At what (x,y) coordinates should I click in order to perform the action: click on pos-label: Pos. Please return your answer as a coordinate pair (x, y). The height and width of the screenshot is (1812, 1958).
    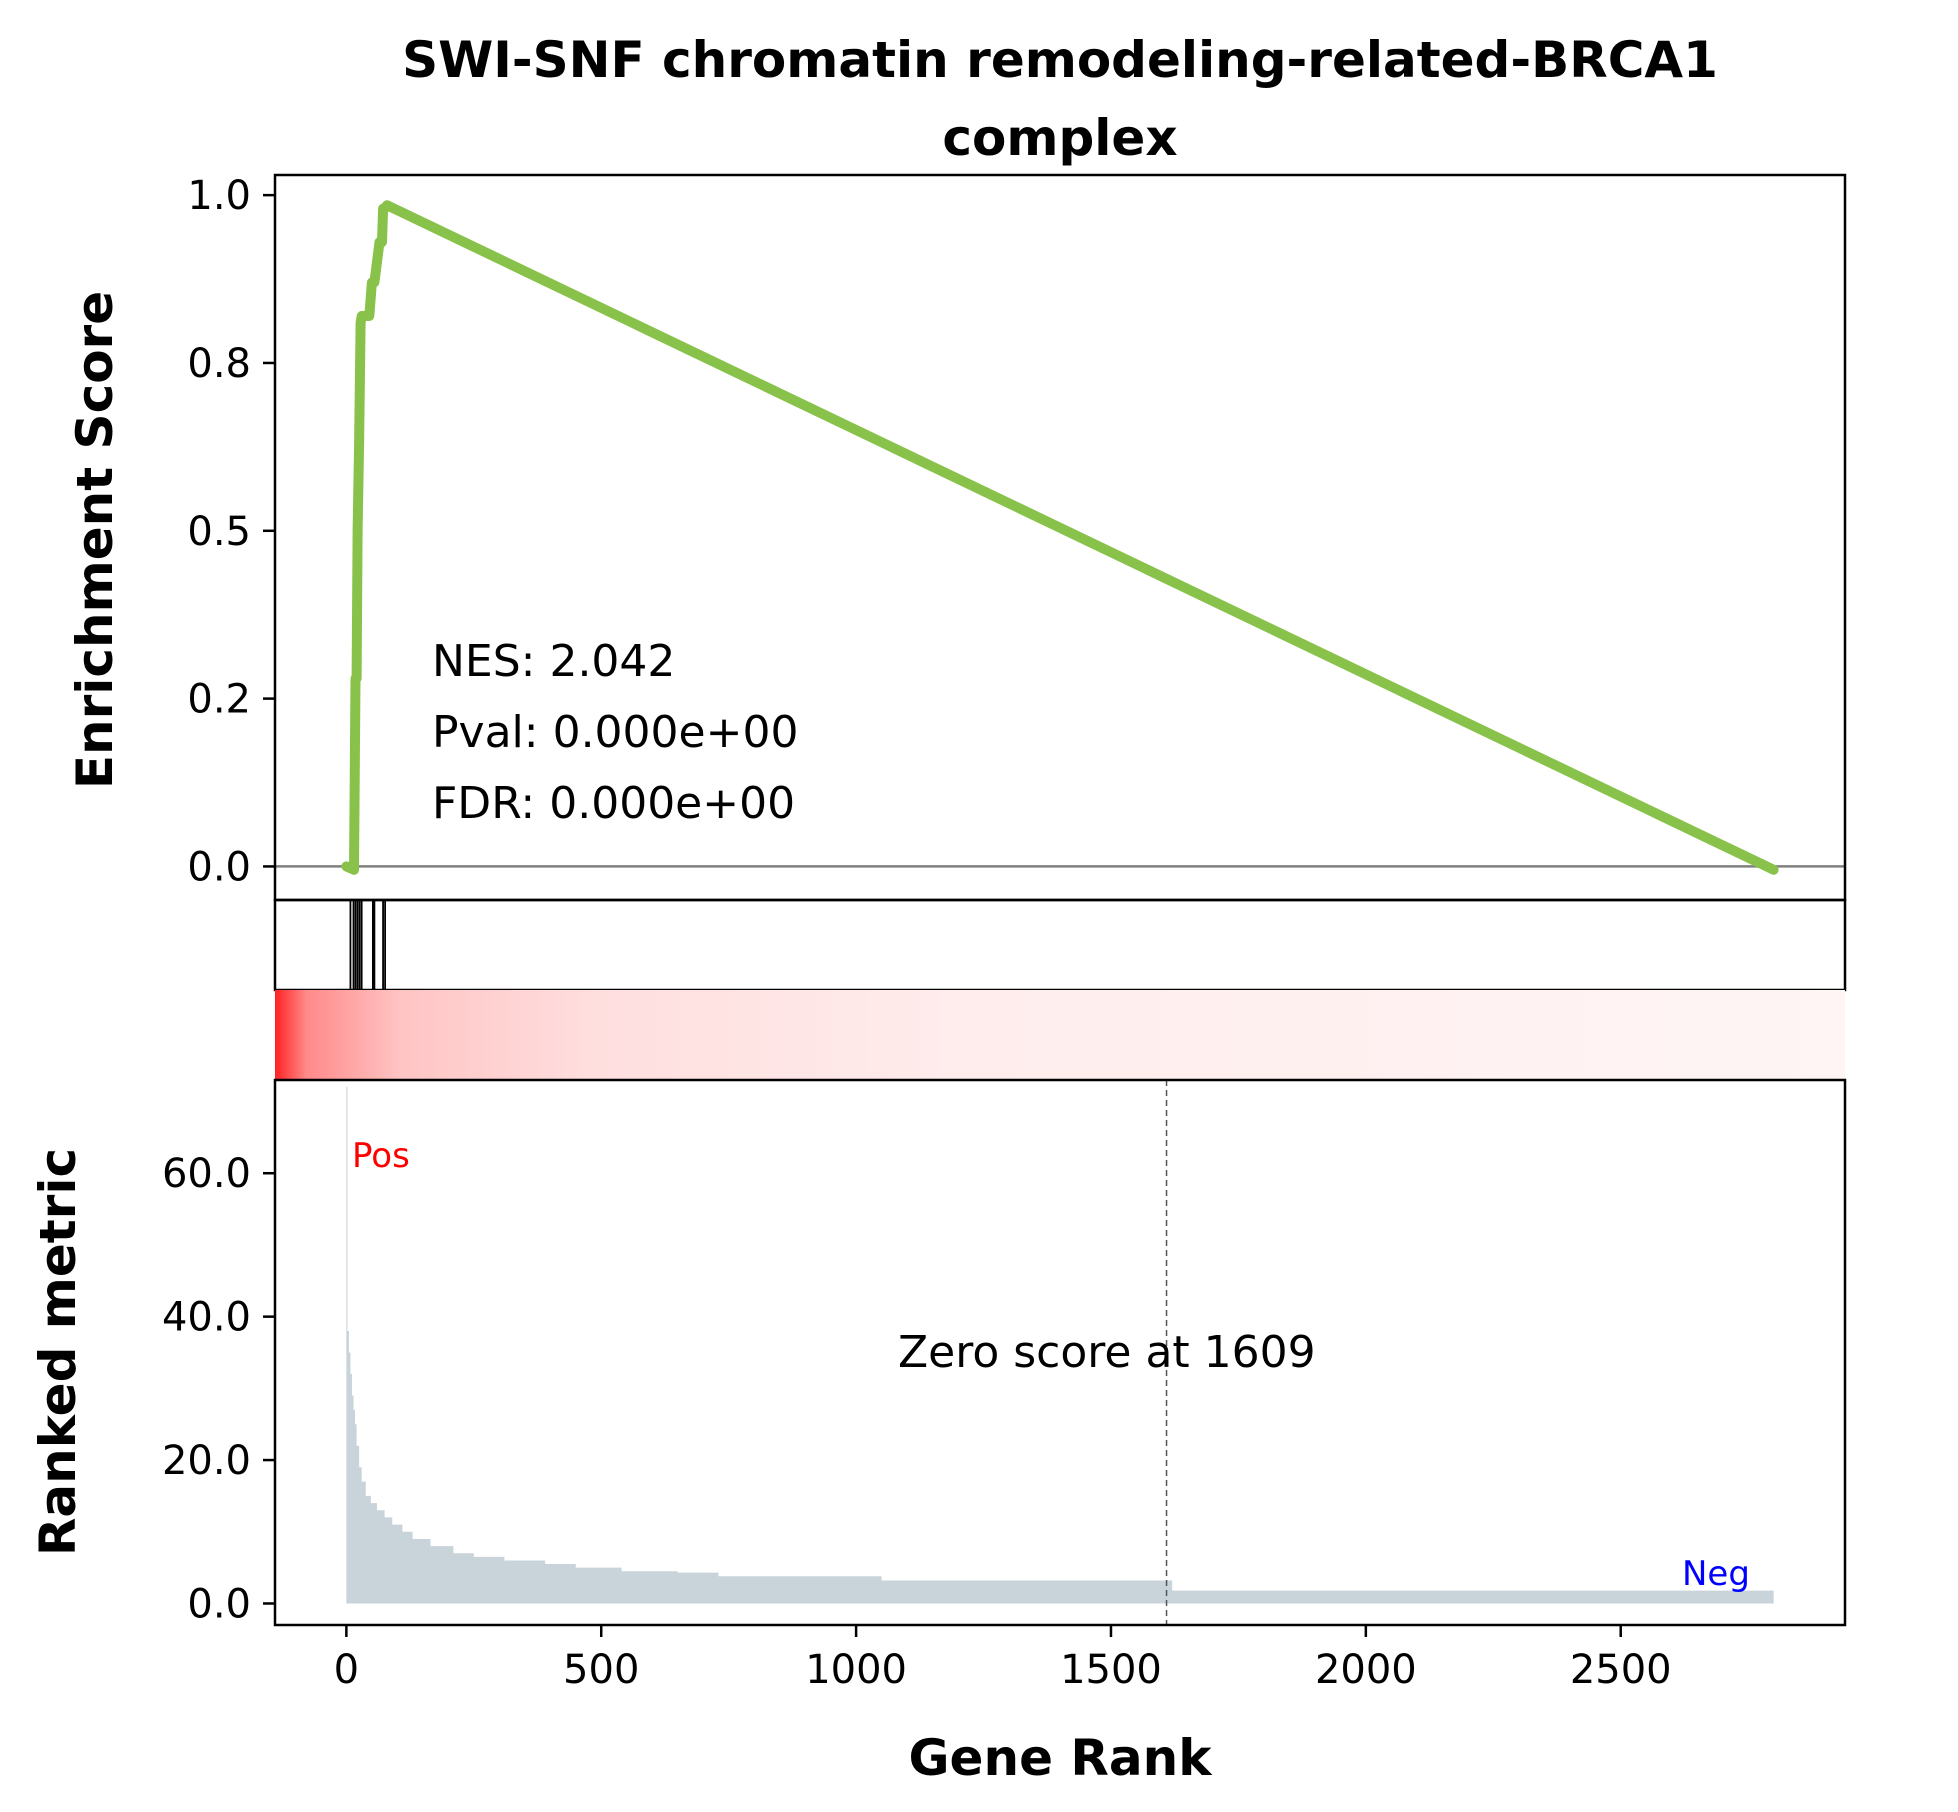
    Looking at the image, I should click on (381, 1156).